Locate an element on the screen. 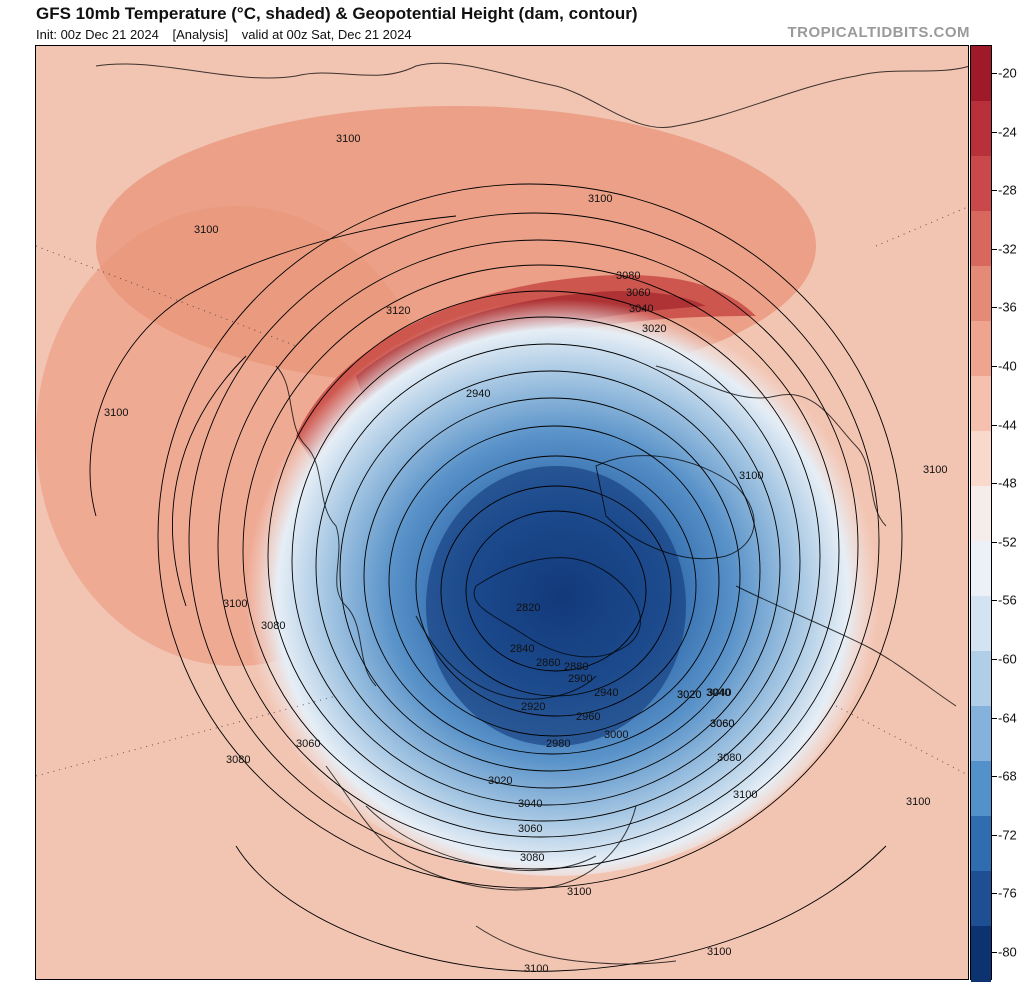 The width and height of the screenshot is (1024, 1000). contour-label: 3120 is located at coordinates (398, 311).